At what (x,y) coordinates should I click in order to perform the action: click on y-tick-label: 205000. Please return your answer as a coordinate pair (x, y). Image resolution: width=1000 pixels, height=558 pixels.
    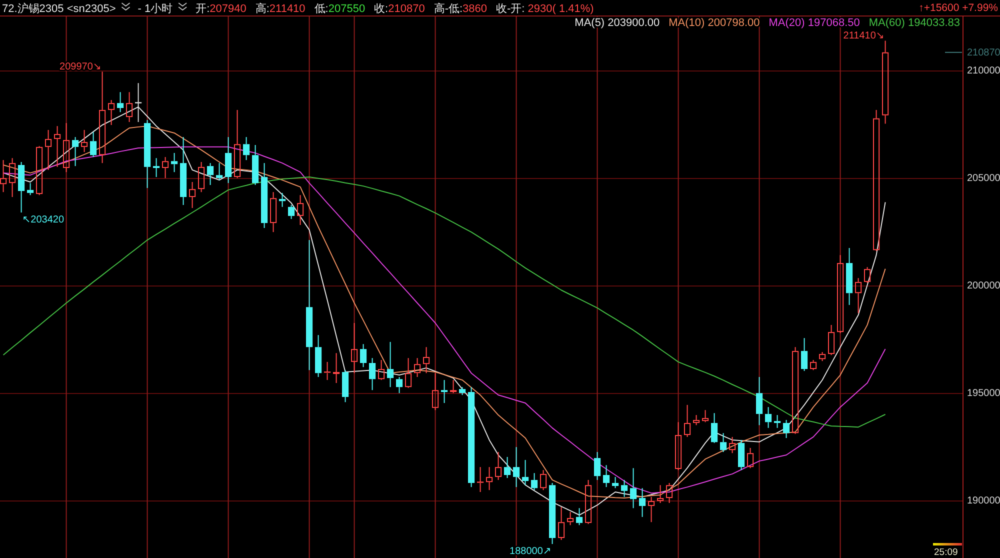
    Looking at the image, I should click on (983, 178).